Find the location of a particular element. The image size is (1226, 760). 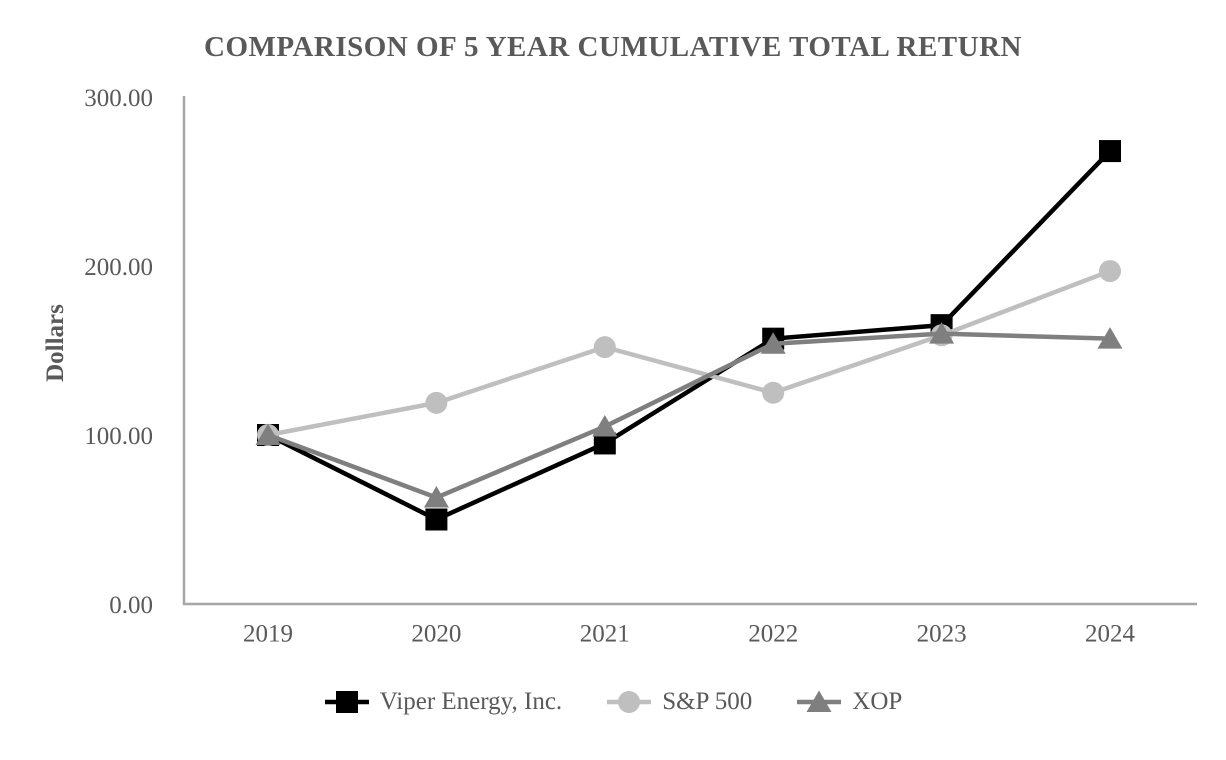

marker-circle-s-p-500-2022 is located at coordinates (773, 392).